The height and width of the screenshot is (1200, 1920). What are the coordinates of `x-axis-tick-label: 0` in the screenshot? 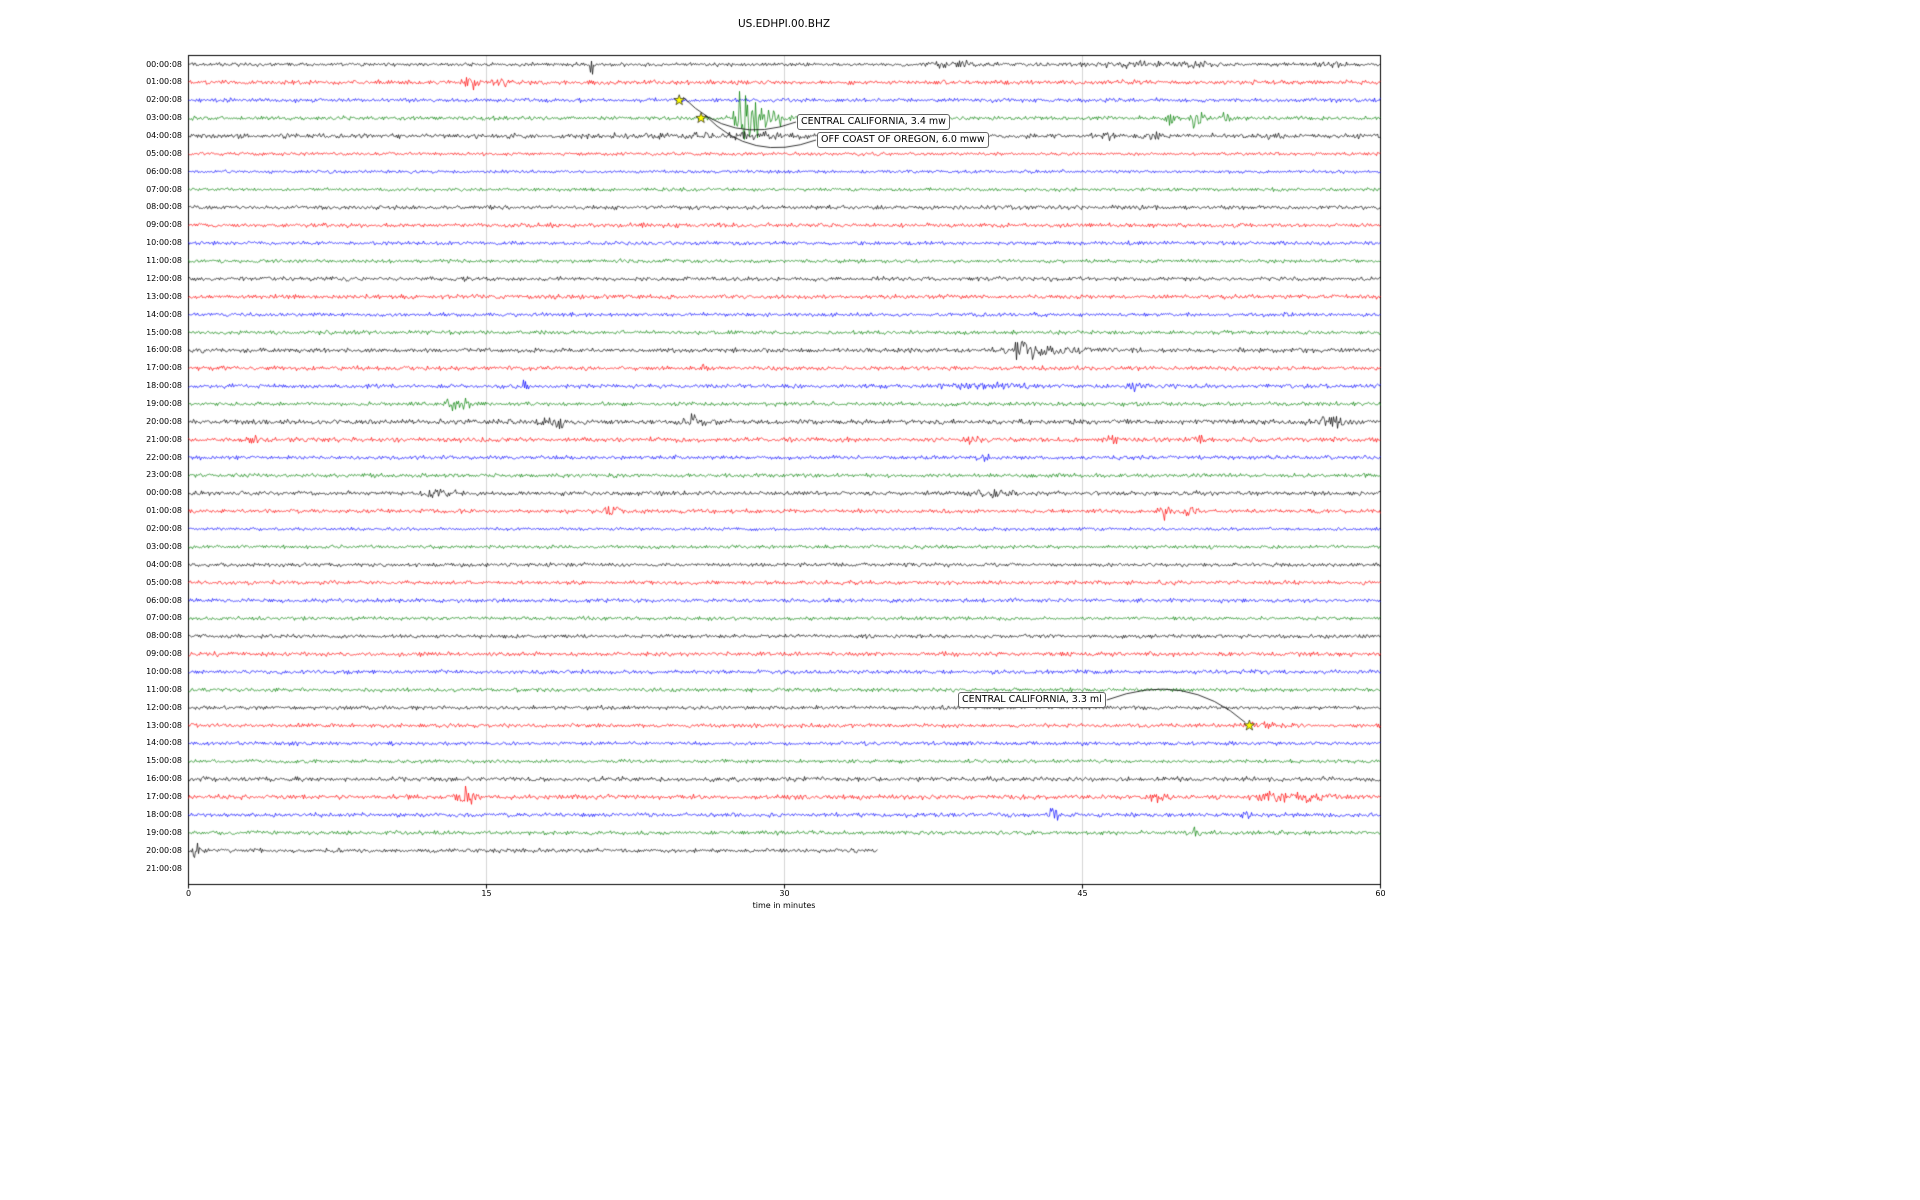 It's located at (188, 893).